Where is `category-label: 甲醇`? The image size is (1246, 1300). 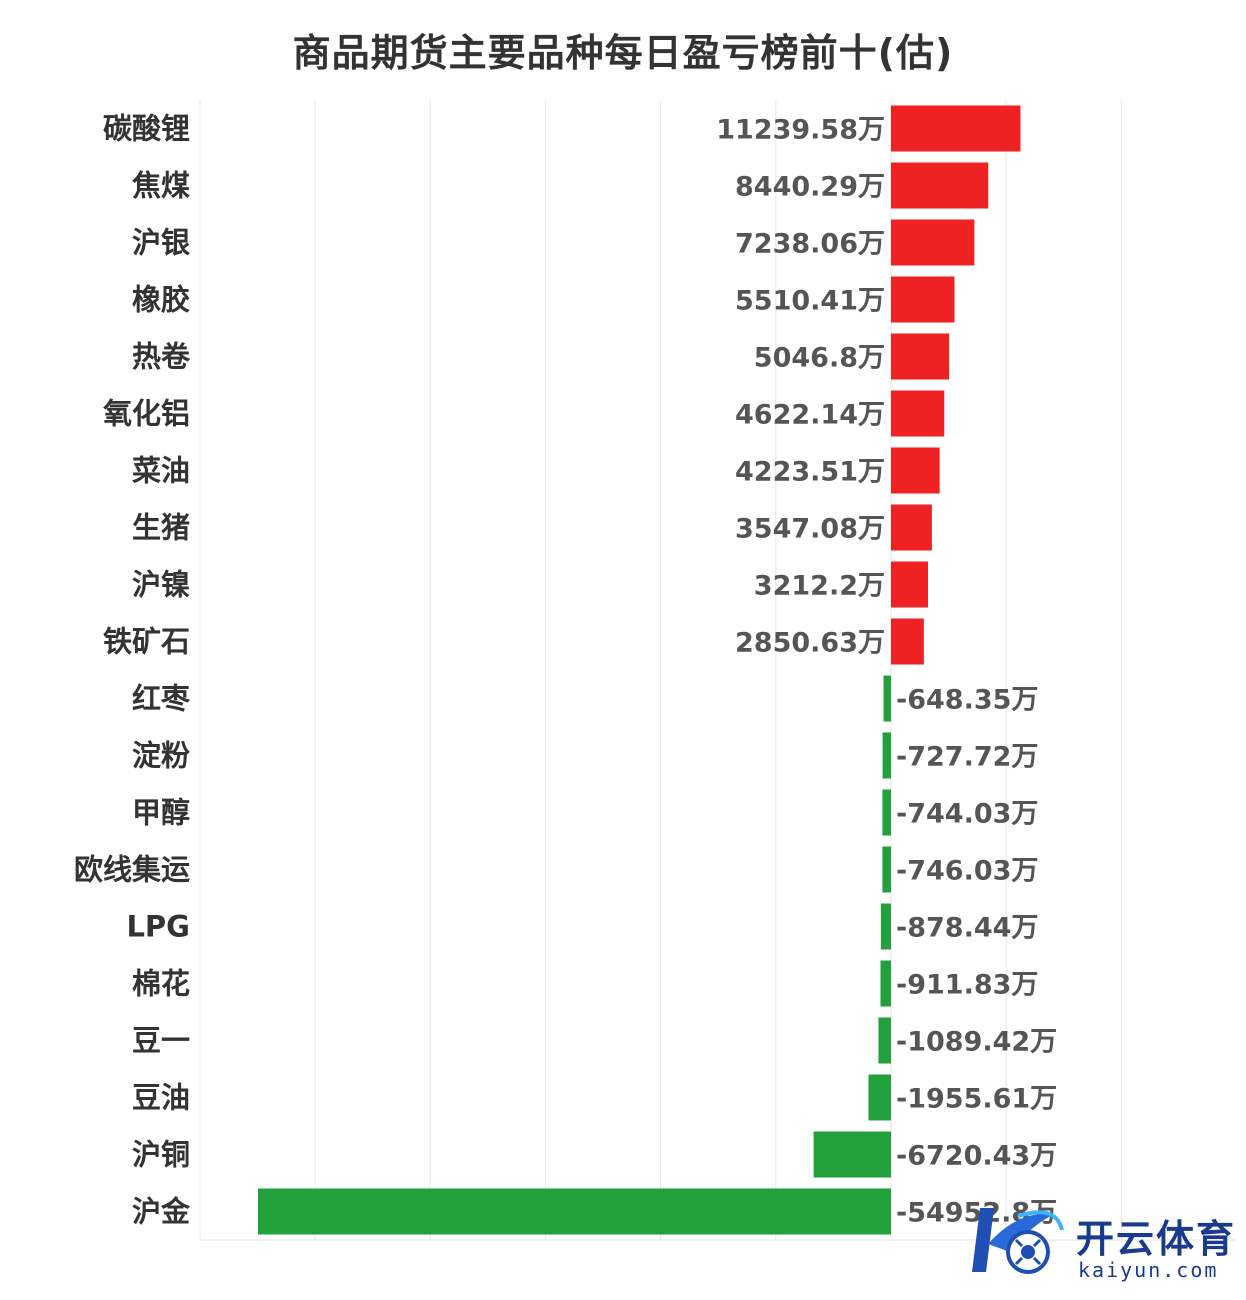 category-label: 甲醇 is located at coordinates (161, 813).